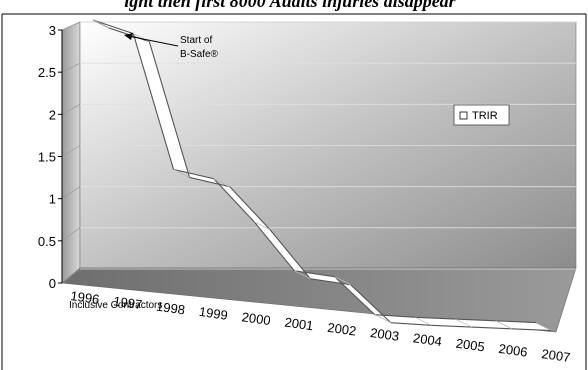 Image resolution: width=588 pixels, height=370 pixels. What do you see at coordinates (341, 329) in the screenshot?
I see `x-tick-label: 2002` at bounding box center [341, 329].